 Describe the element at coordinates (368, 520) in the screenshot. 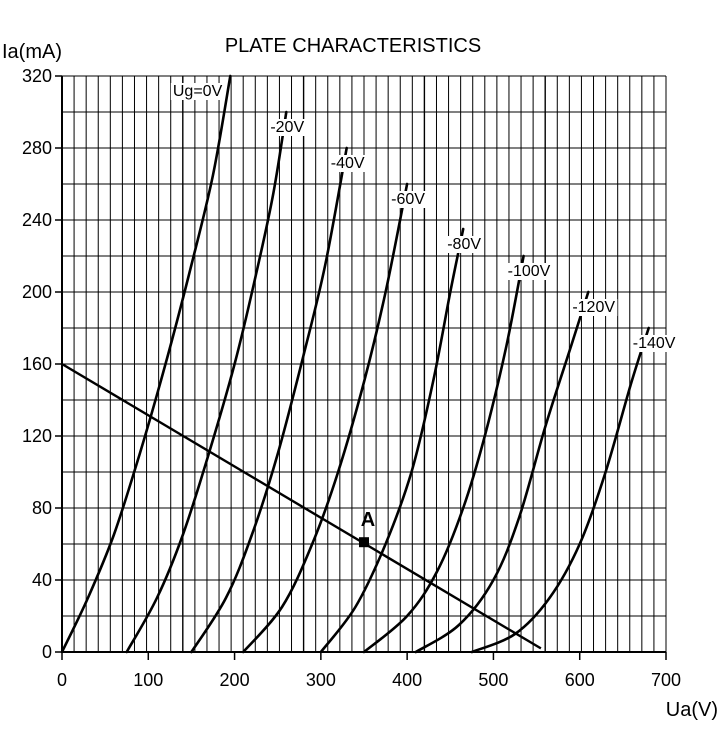

I see `operating-point-label: A` at that location.